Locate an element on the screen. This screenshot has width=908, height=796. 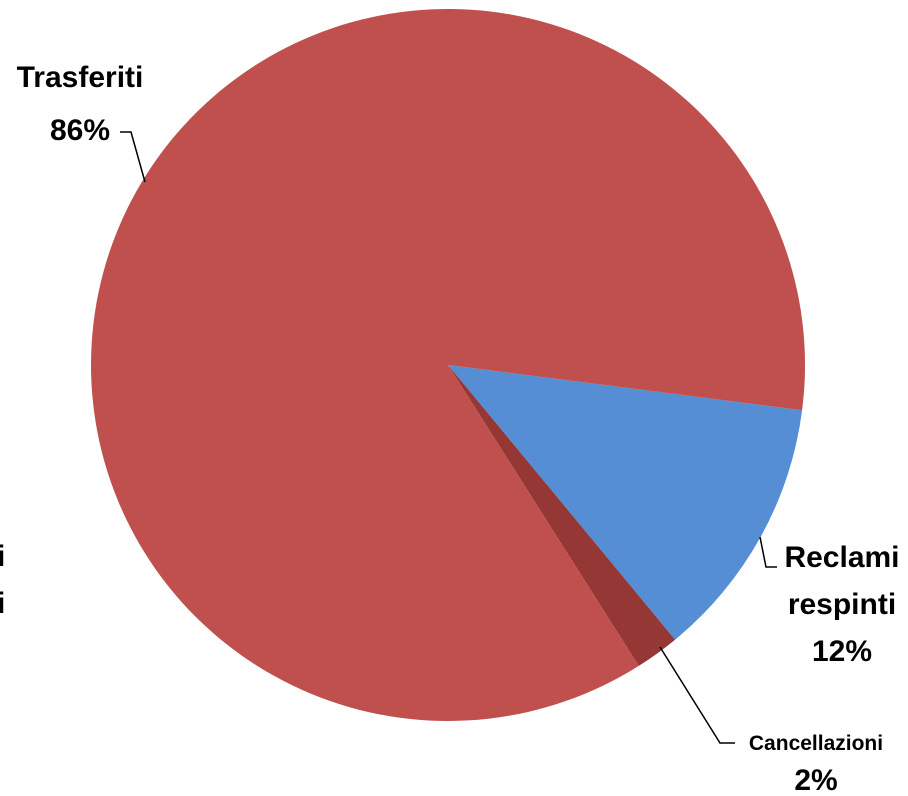
slice-label-cancellazioni: Cancellazioni is located at coordinates (816, 743).